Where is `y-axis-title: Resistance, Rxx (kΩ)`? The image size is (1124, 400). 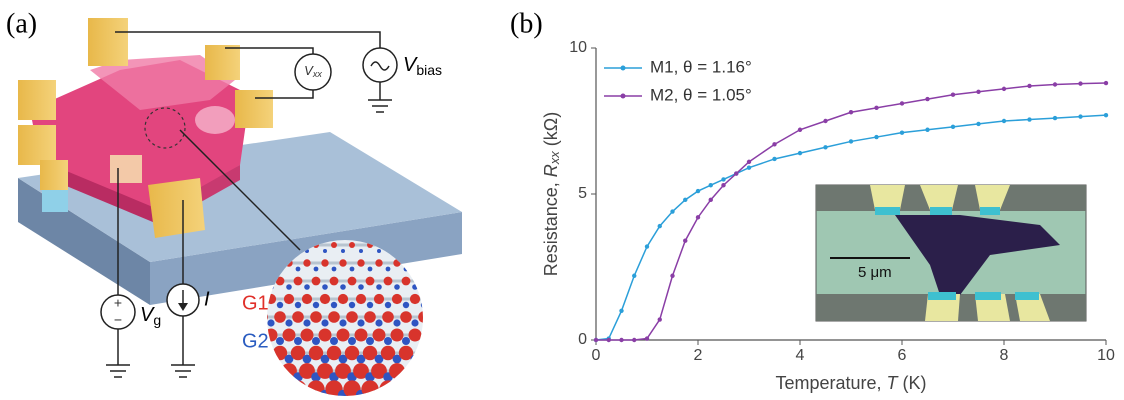
y-axis-title: Resistance, Rxx (kΩ) is located at coordinates (552, 194).